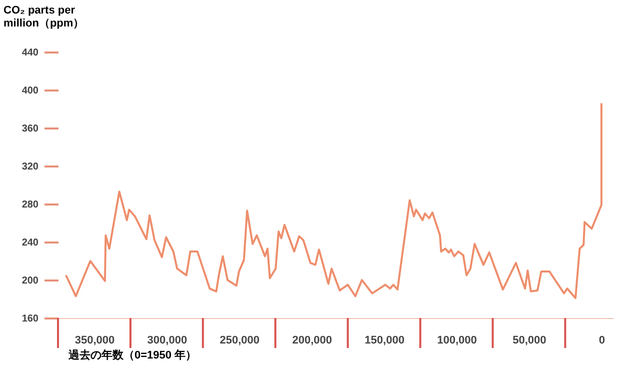 Image resolution: width=619 pixels, height=373 pixels. Describe the element at coordinates (601, 340) in the screenshot. I see `x-tick-label: 0` at that location.